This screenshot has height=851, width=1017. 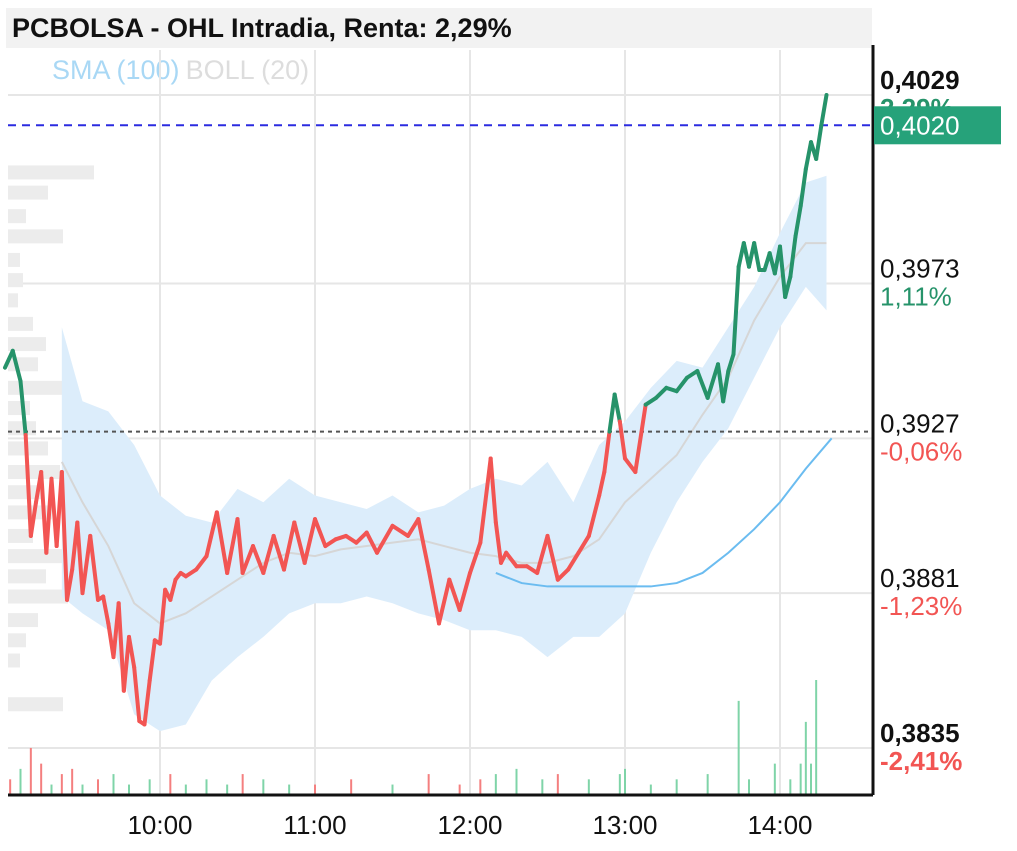 I want to click on y-pct-label: 1,11%, so click(x=916, y=296).